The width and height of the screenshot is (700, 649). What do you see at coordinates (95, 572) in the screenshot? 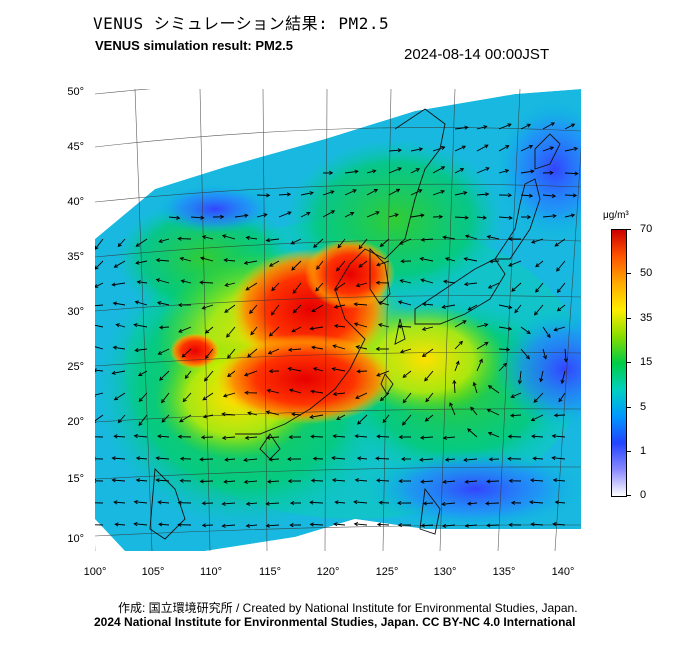
I see `lon-label: 100°` at bounding box center [95, 572].